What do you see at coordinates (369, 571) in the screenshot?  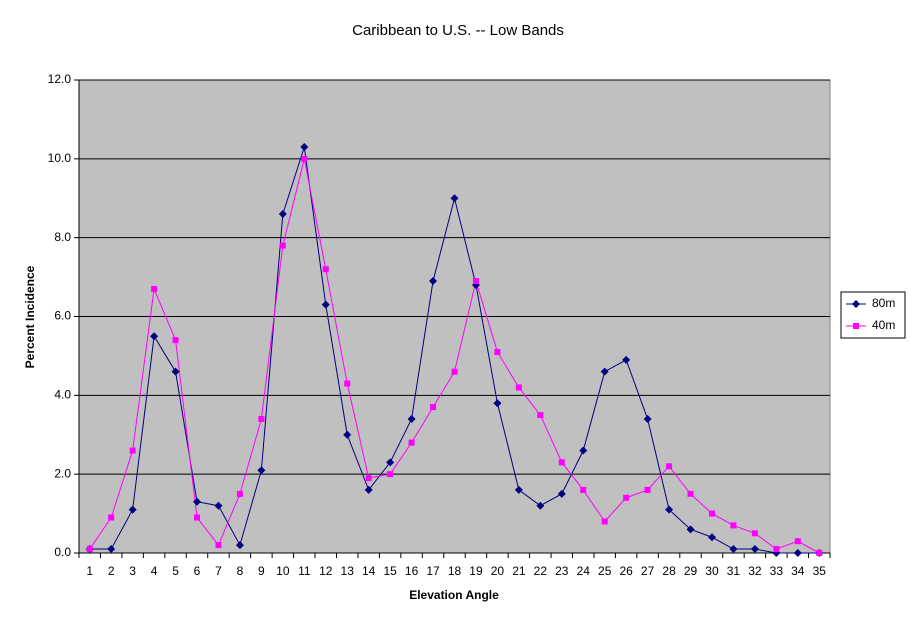 I see `x-tick-label: 14` at bounding box center [369, 571].